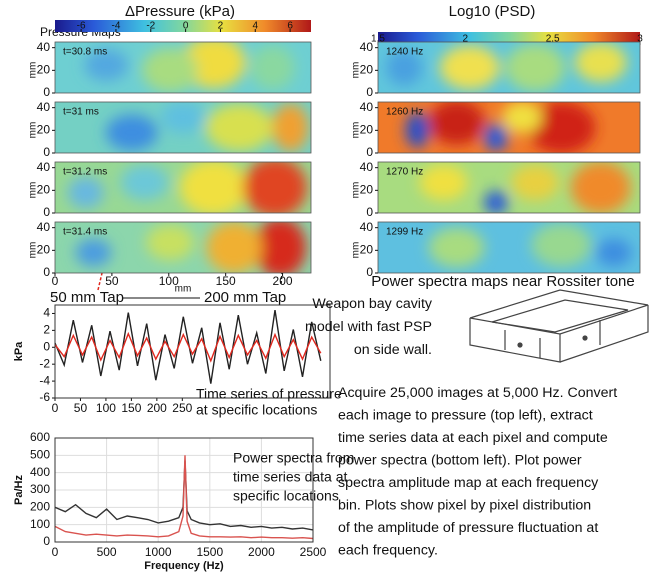 The height and width of the screenshot is (575, 657). I want to click on cavity-model, so click(559, 326).